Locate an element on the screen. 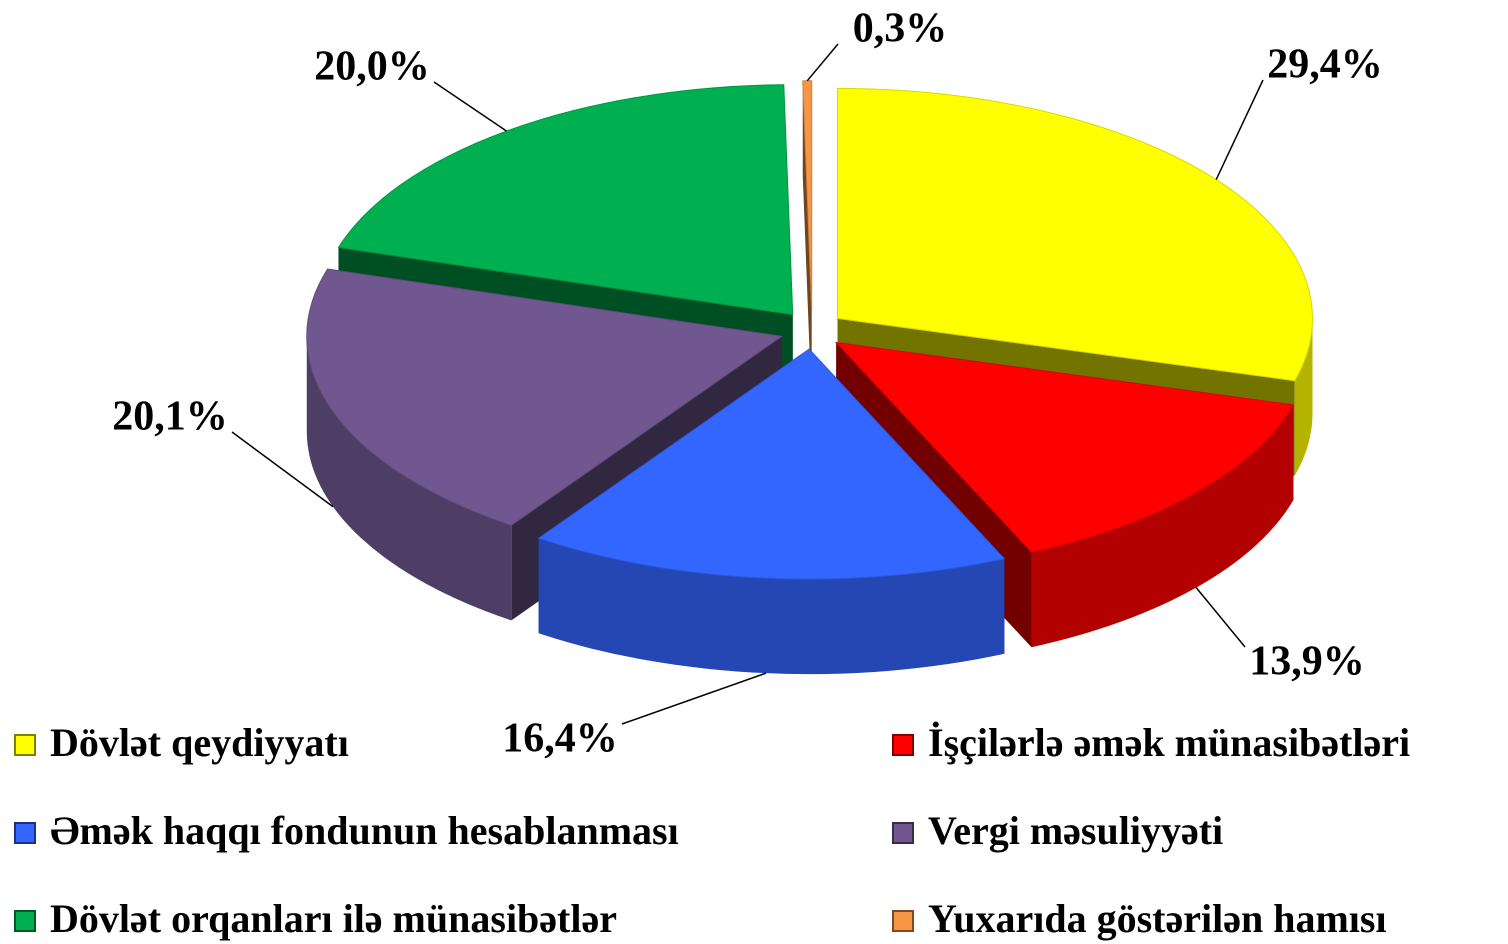  legend-label: Əmək haqqı fondunun hesablanması is located at coordinates (364, 830).